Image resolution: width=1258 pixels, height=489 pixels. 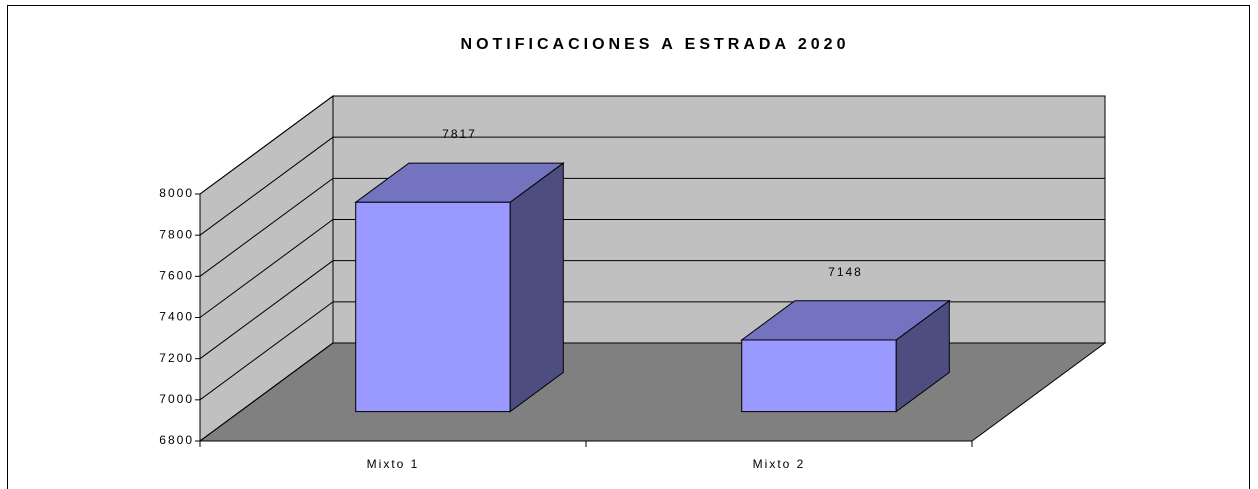 I want to click on data-label: 7148, so click(x=845, y=272).